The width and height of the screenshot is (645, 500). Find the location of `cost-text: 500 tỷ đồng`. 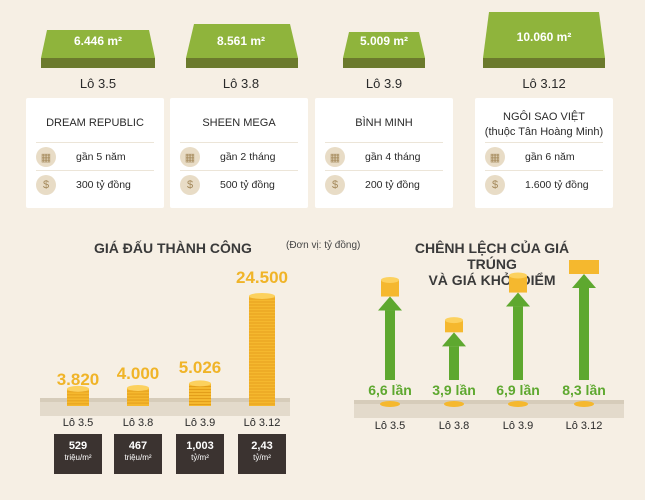

cost-text: 500 tỷ đồng is located at coordinates (247, 184).